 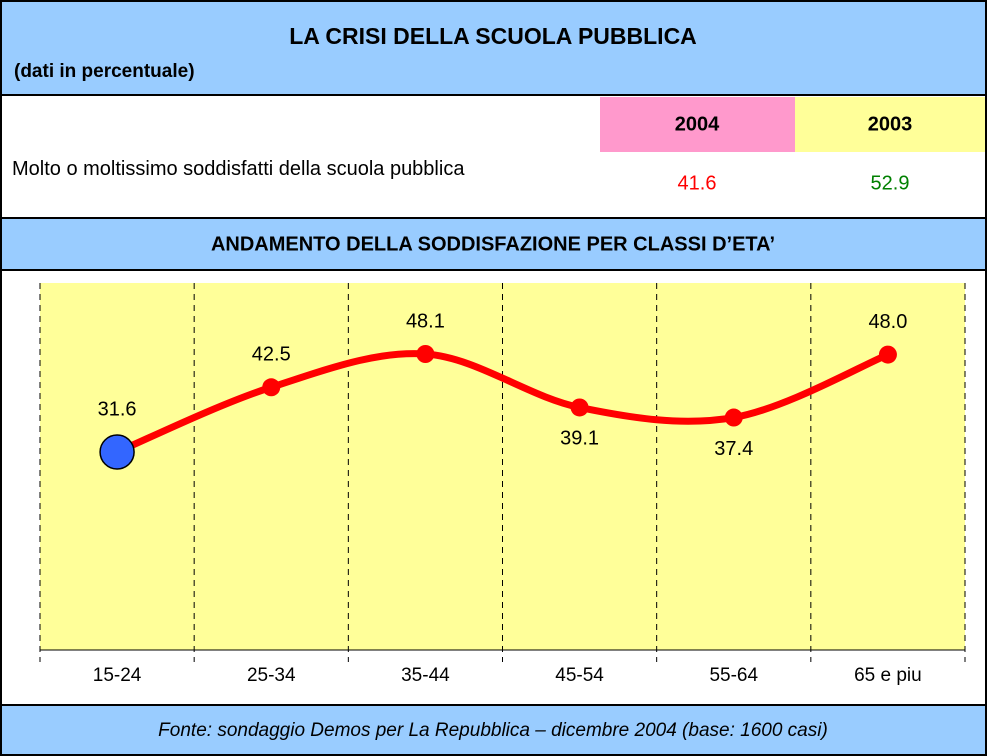 What do you see at coordinates (117, 409) in the screenshot?
I see `data-label: 31.6` at bounding box center [117, 409].